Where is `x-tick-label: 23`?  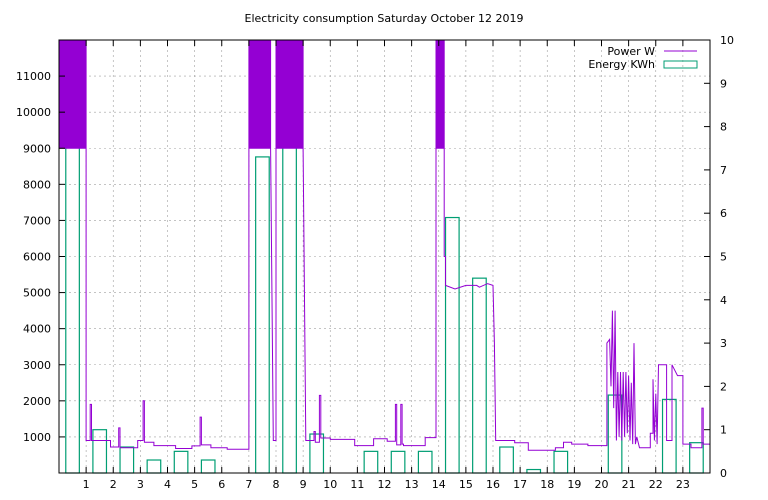 x-tick-label: 23 is located at coordinates (683, 484).